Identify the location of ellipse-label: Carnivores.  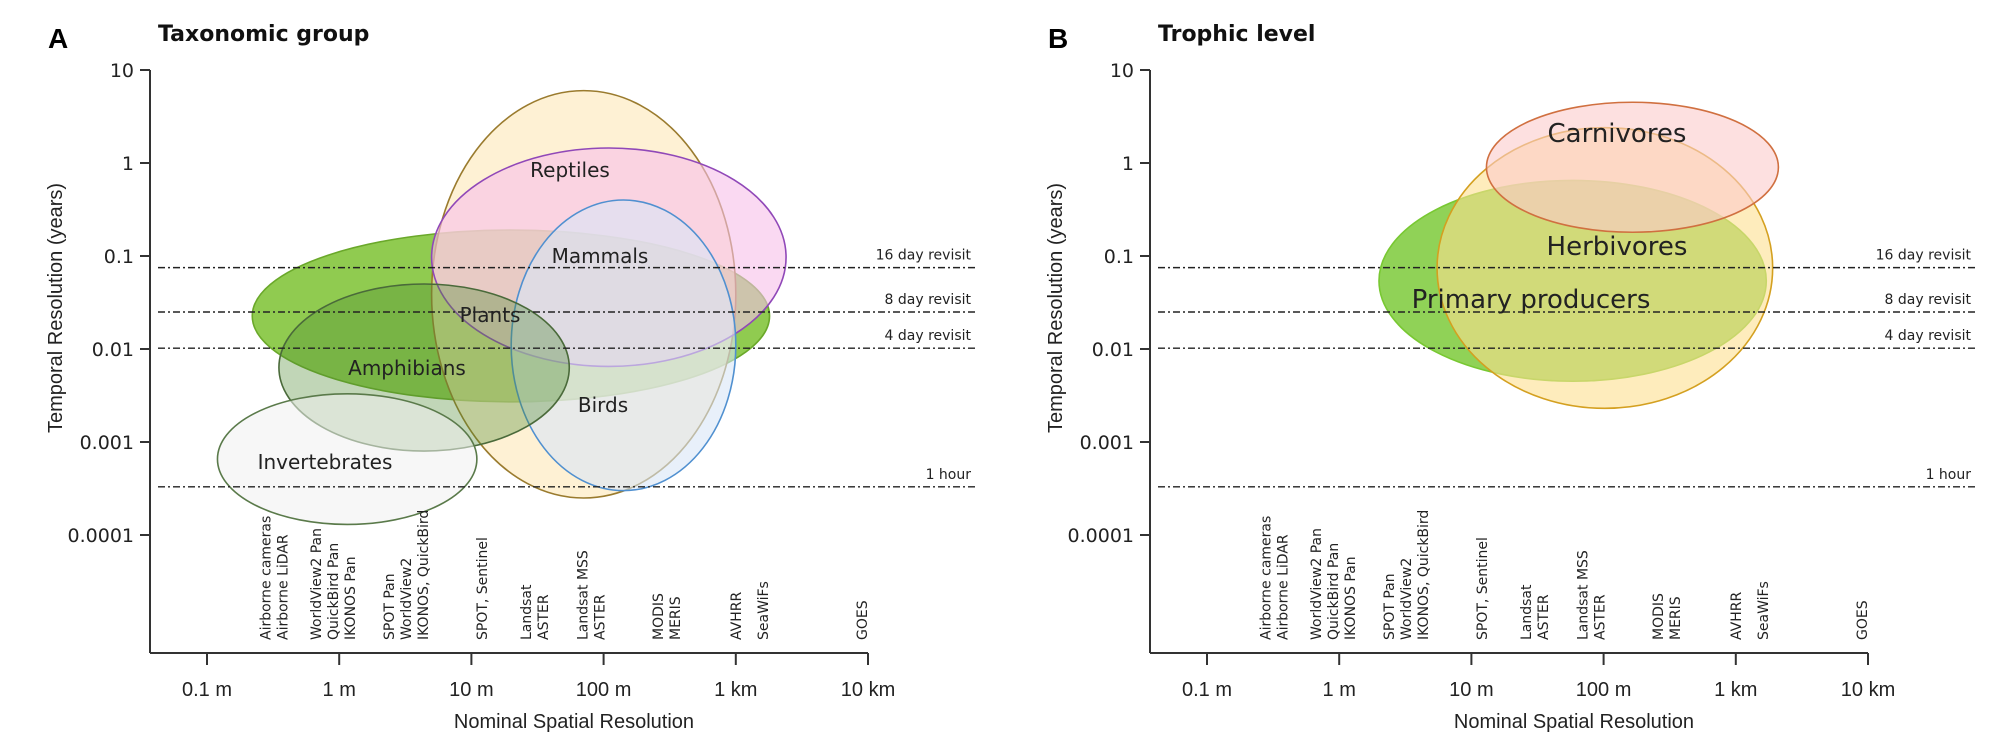
(1617, 134).